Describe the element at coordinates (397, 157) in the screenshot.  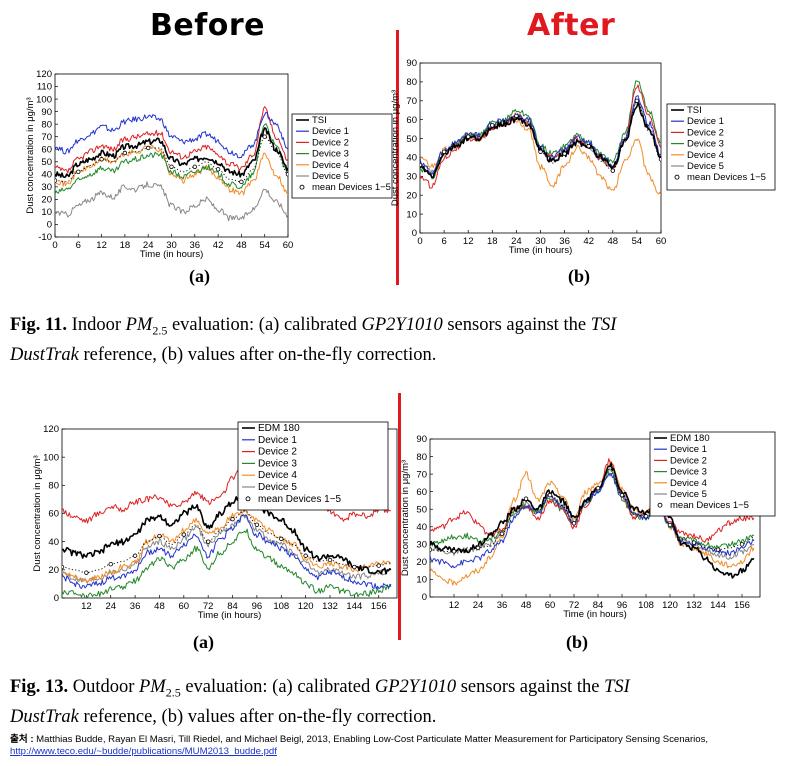
I see `divider-line-top` at that location.